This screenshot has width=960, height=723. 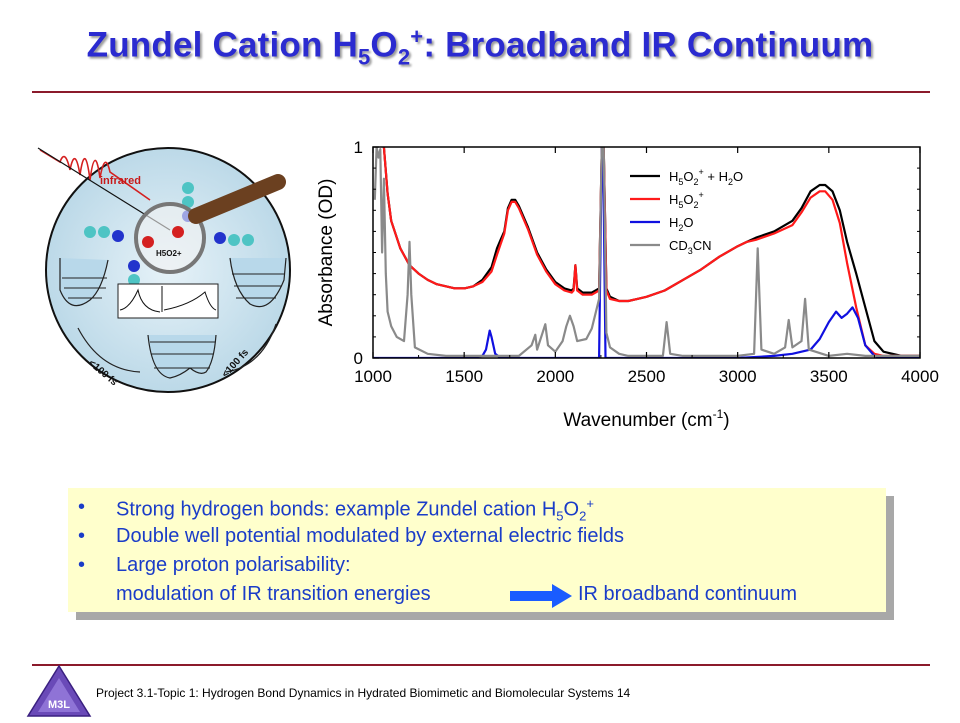 I want to click on x-tick-label-0: 1000, so click(x=373, y=376).